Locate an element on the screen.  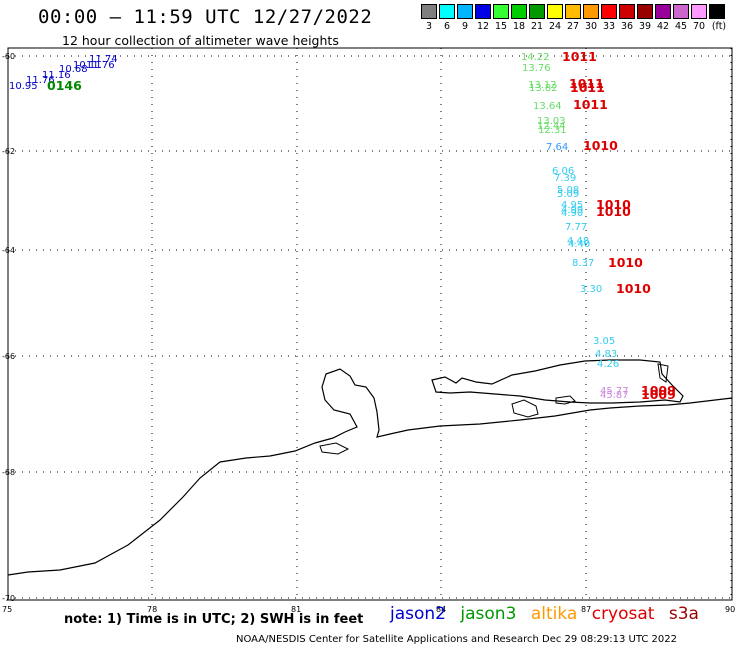
colorbar-label: (ft) is located at coordinates (719, 26).